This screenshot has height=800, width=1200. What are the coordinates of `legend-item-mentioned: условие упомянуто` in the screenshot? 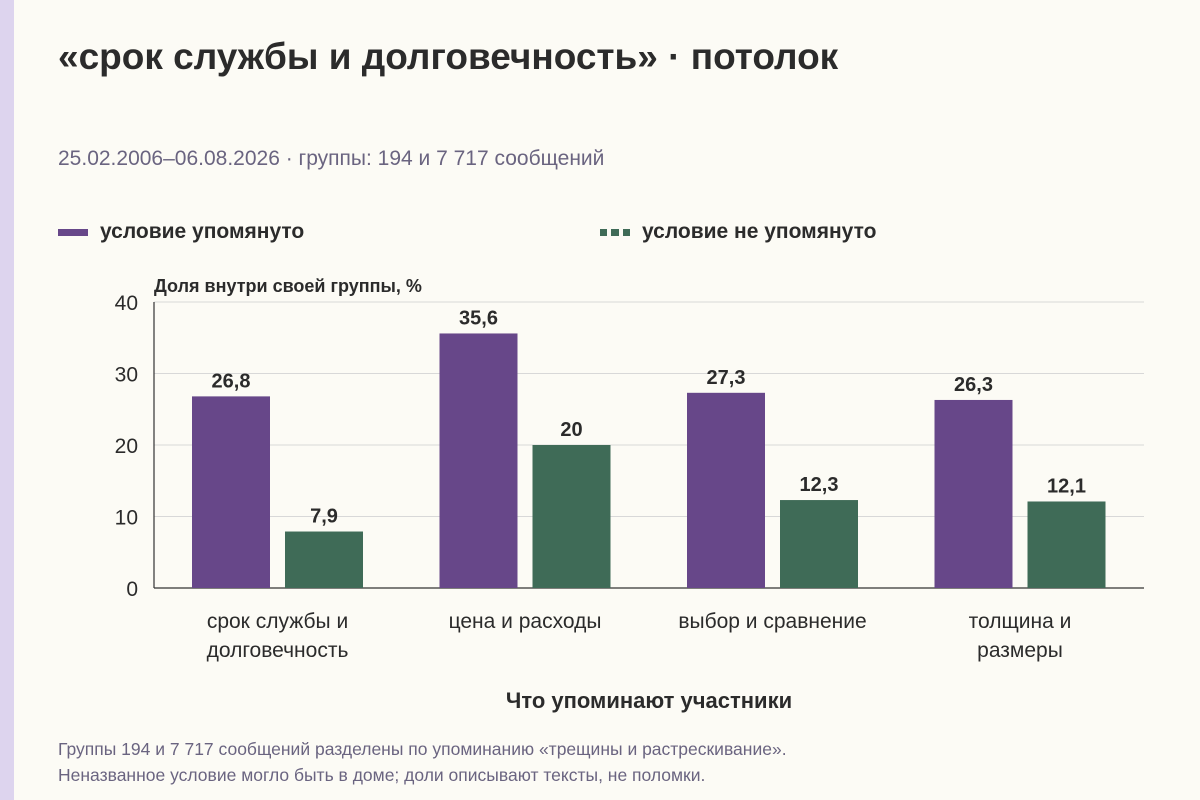 It's located at (181, 232).